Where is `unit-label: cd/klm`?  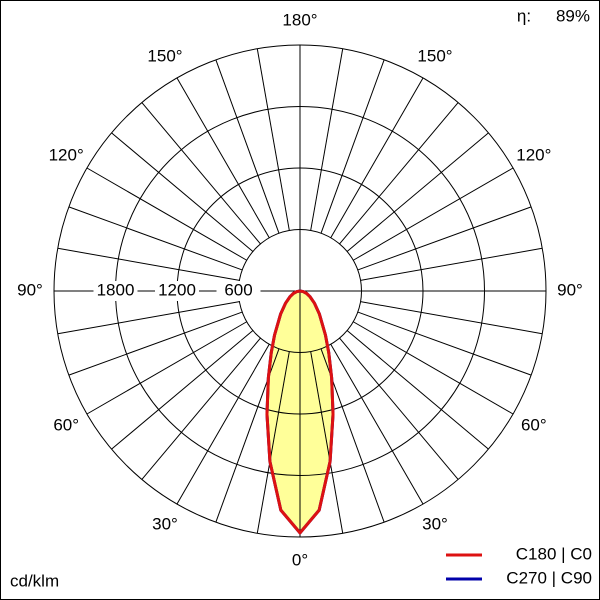 unit-label: cd/klm is located at coordinates (34, 580).